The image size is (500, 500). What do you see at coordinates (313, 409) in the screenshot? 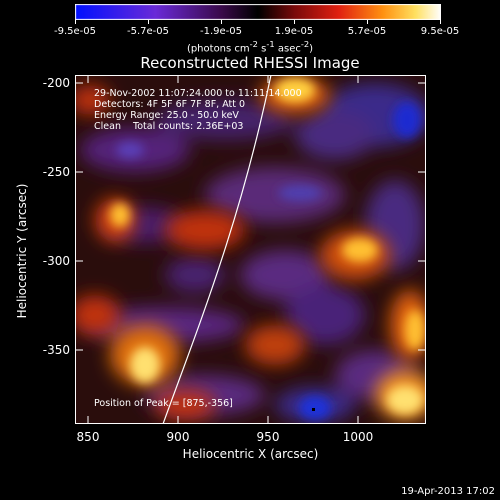
I see `peak-marker` at bounding box center [313, 409].